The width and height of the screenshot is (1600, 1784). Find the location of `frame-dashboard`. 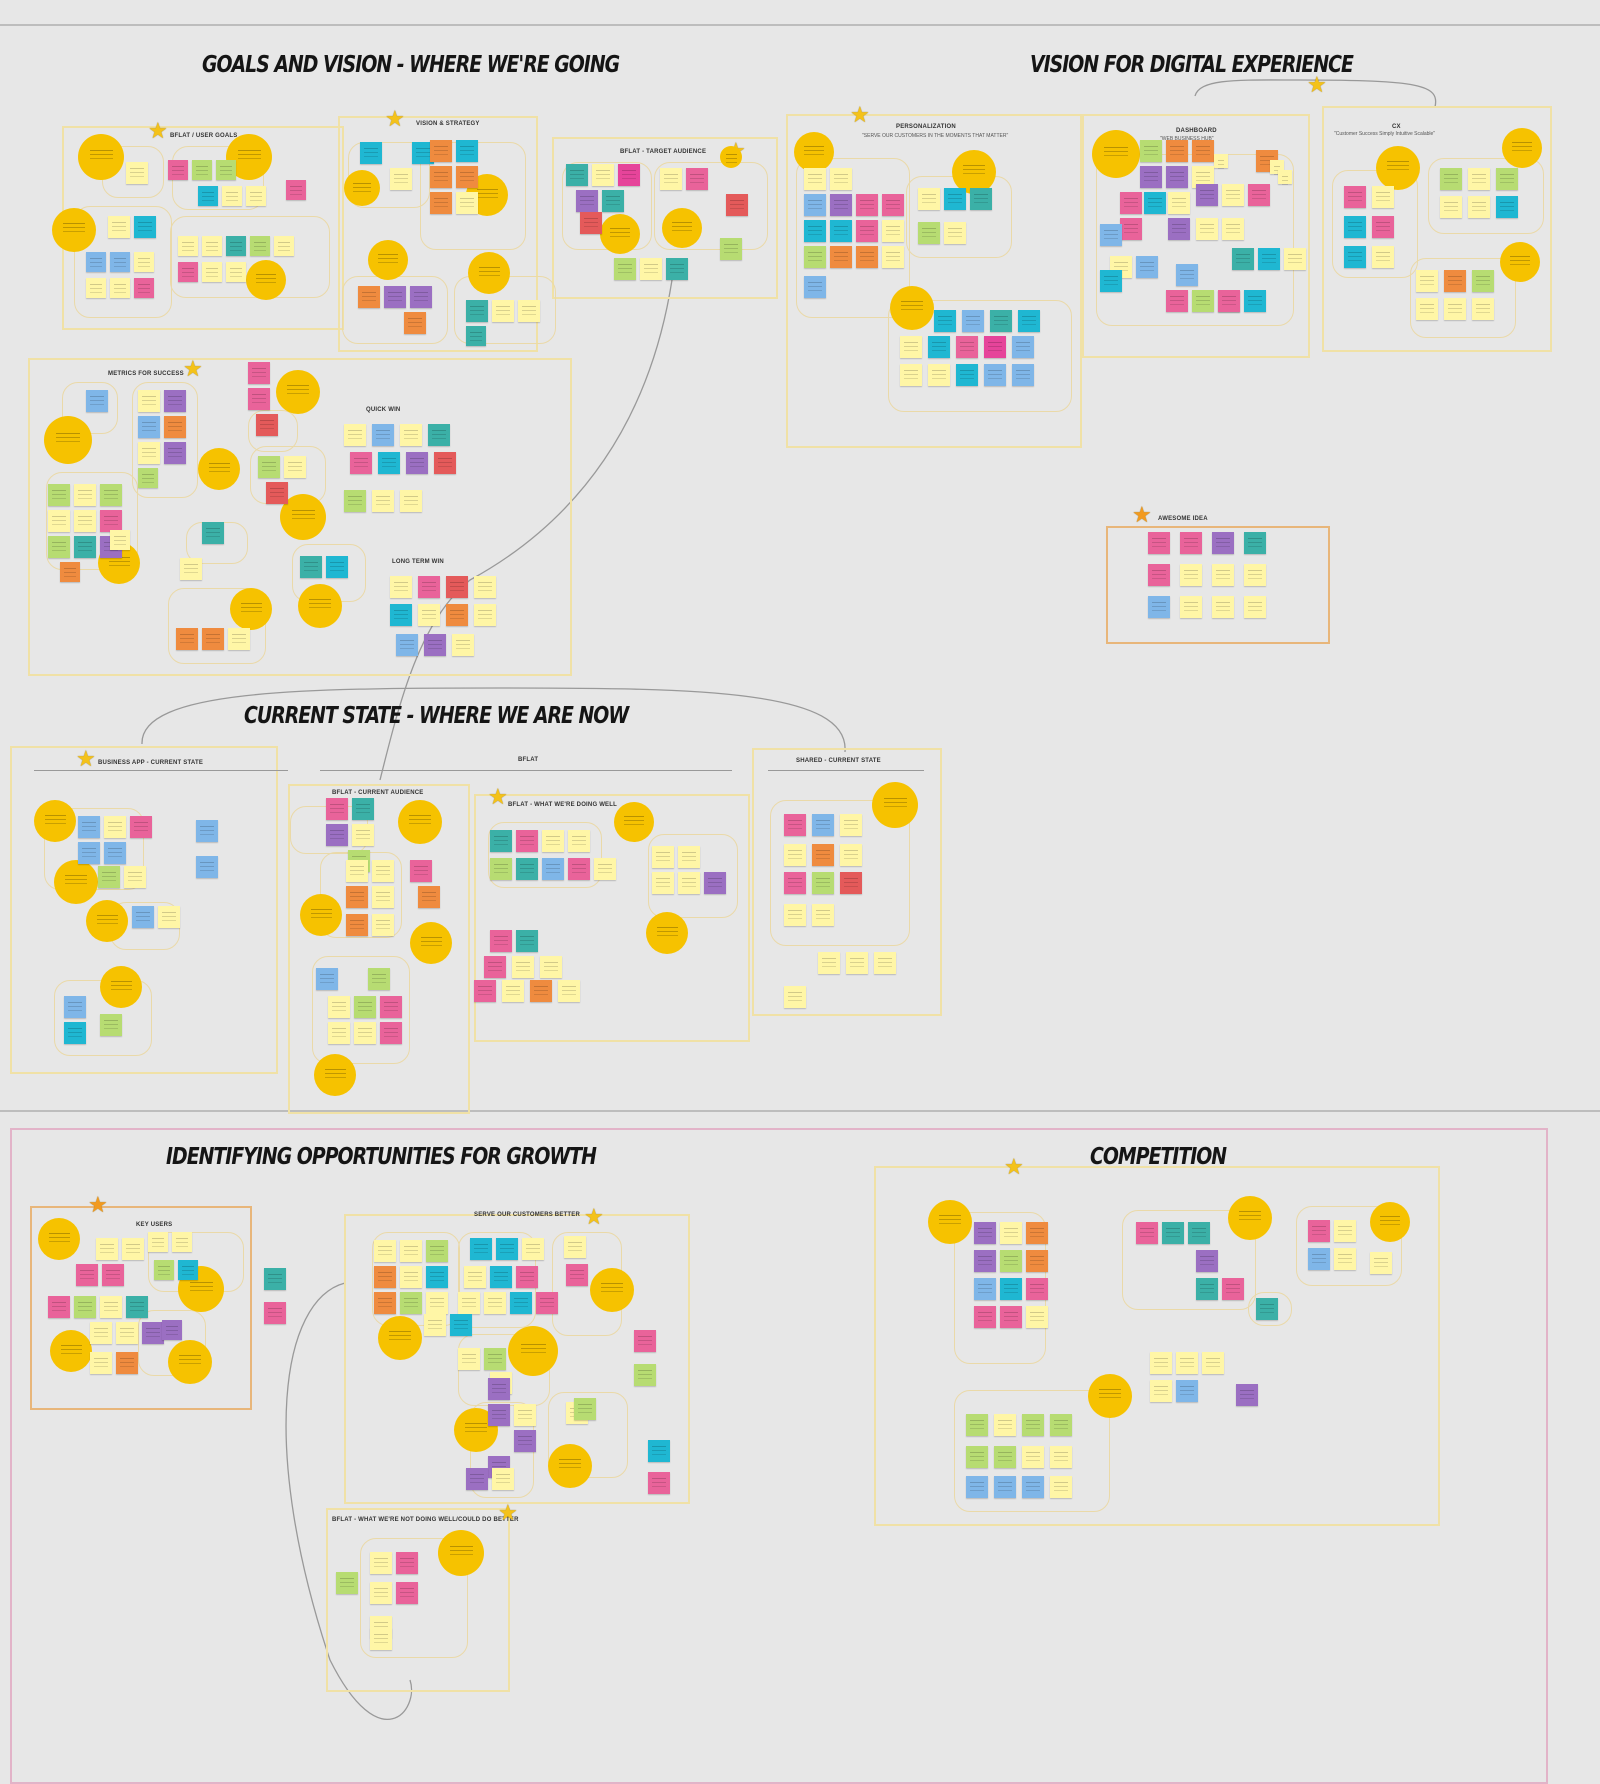

frame-dashboard is located at coordinates (1196, 236).